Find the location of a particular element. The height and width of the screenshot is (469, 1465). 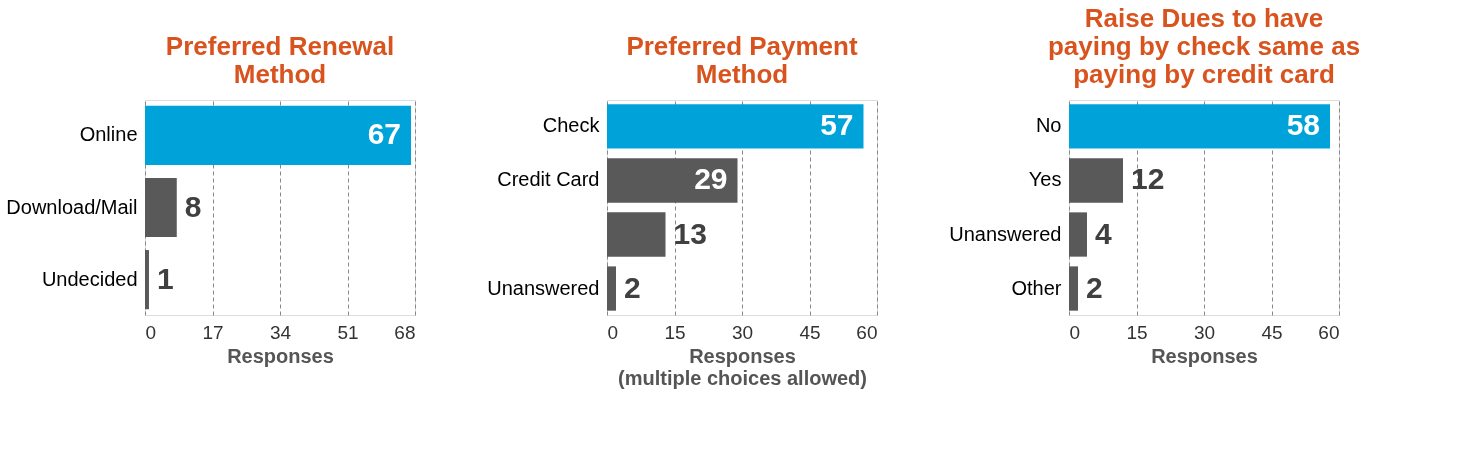

y-tick-label: Download/Mail is located at coordinates (72, 206).